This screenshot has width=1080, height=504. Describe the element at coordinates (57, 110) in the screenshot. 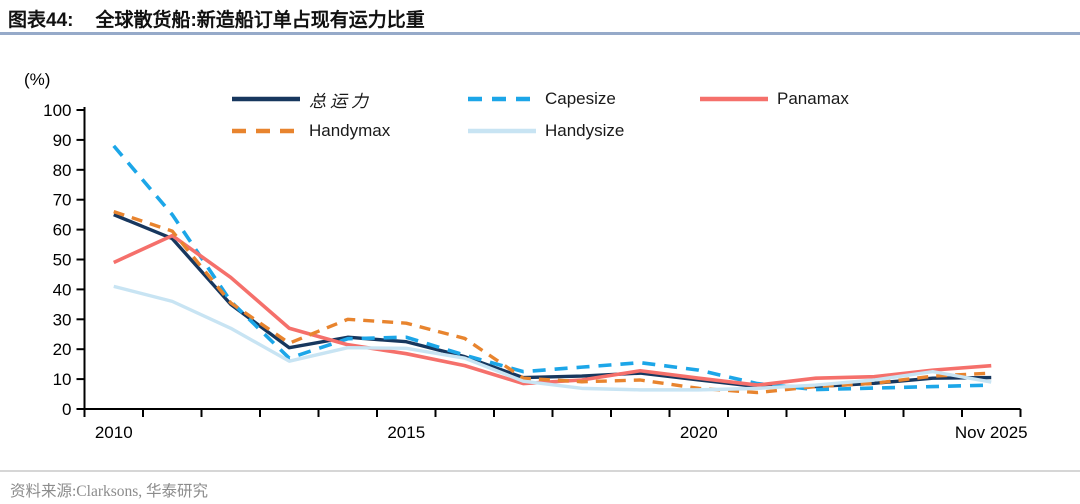

I see `y-axis-tick-label: 100` at that location.